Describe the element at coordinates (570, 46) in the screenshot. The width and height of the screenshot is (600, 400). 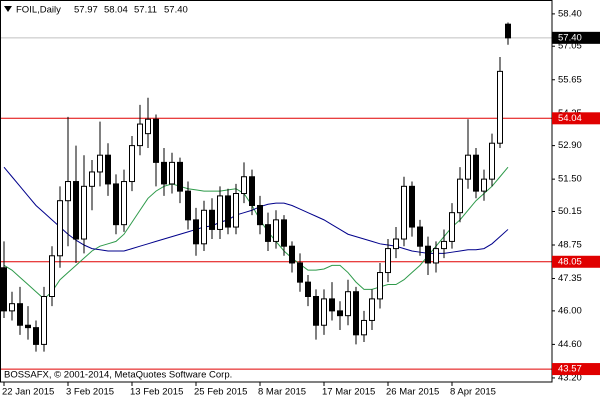
I see `y-tick-label: 57.05` at that location.